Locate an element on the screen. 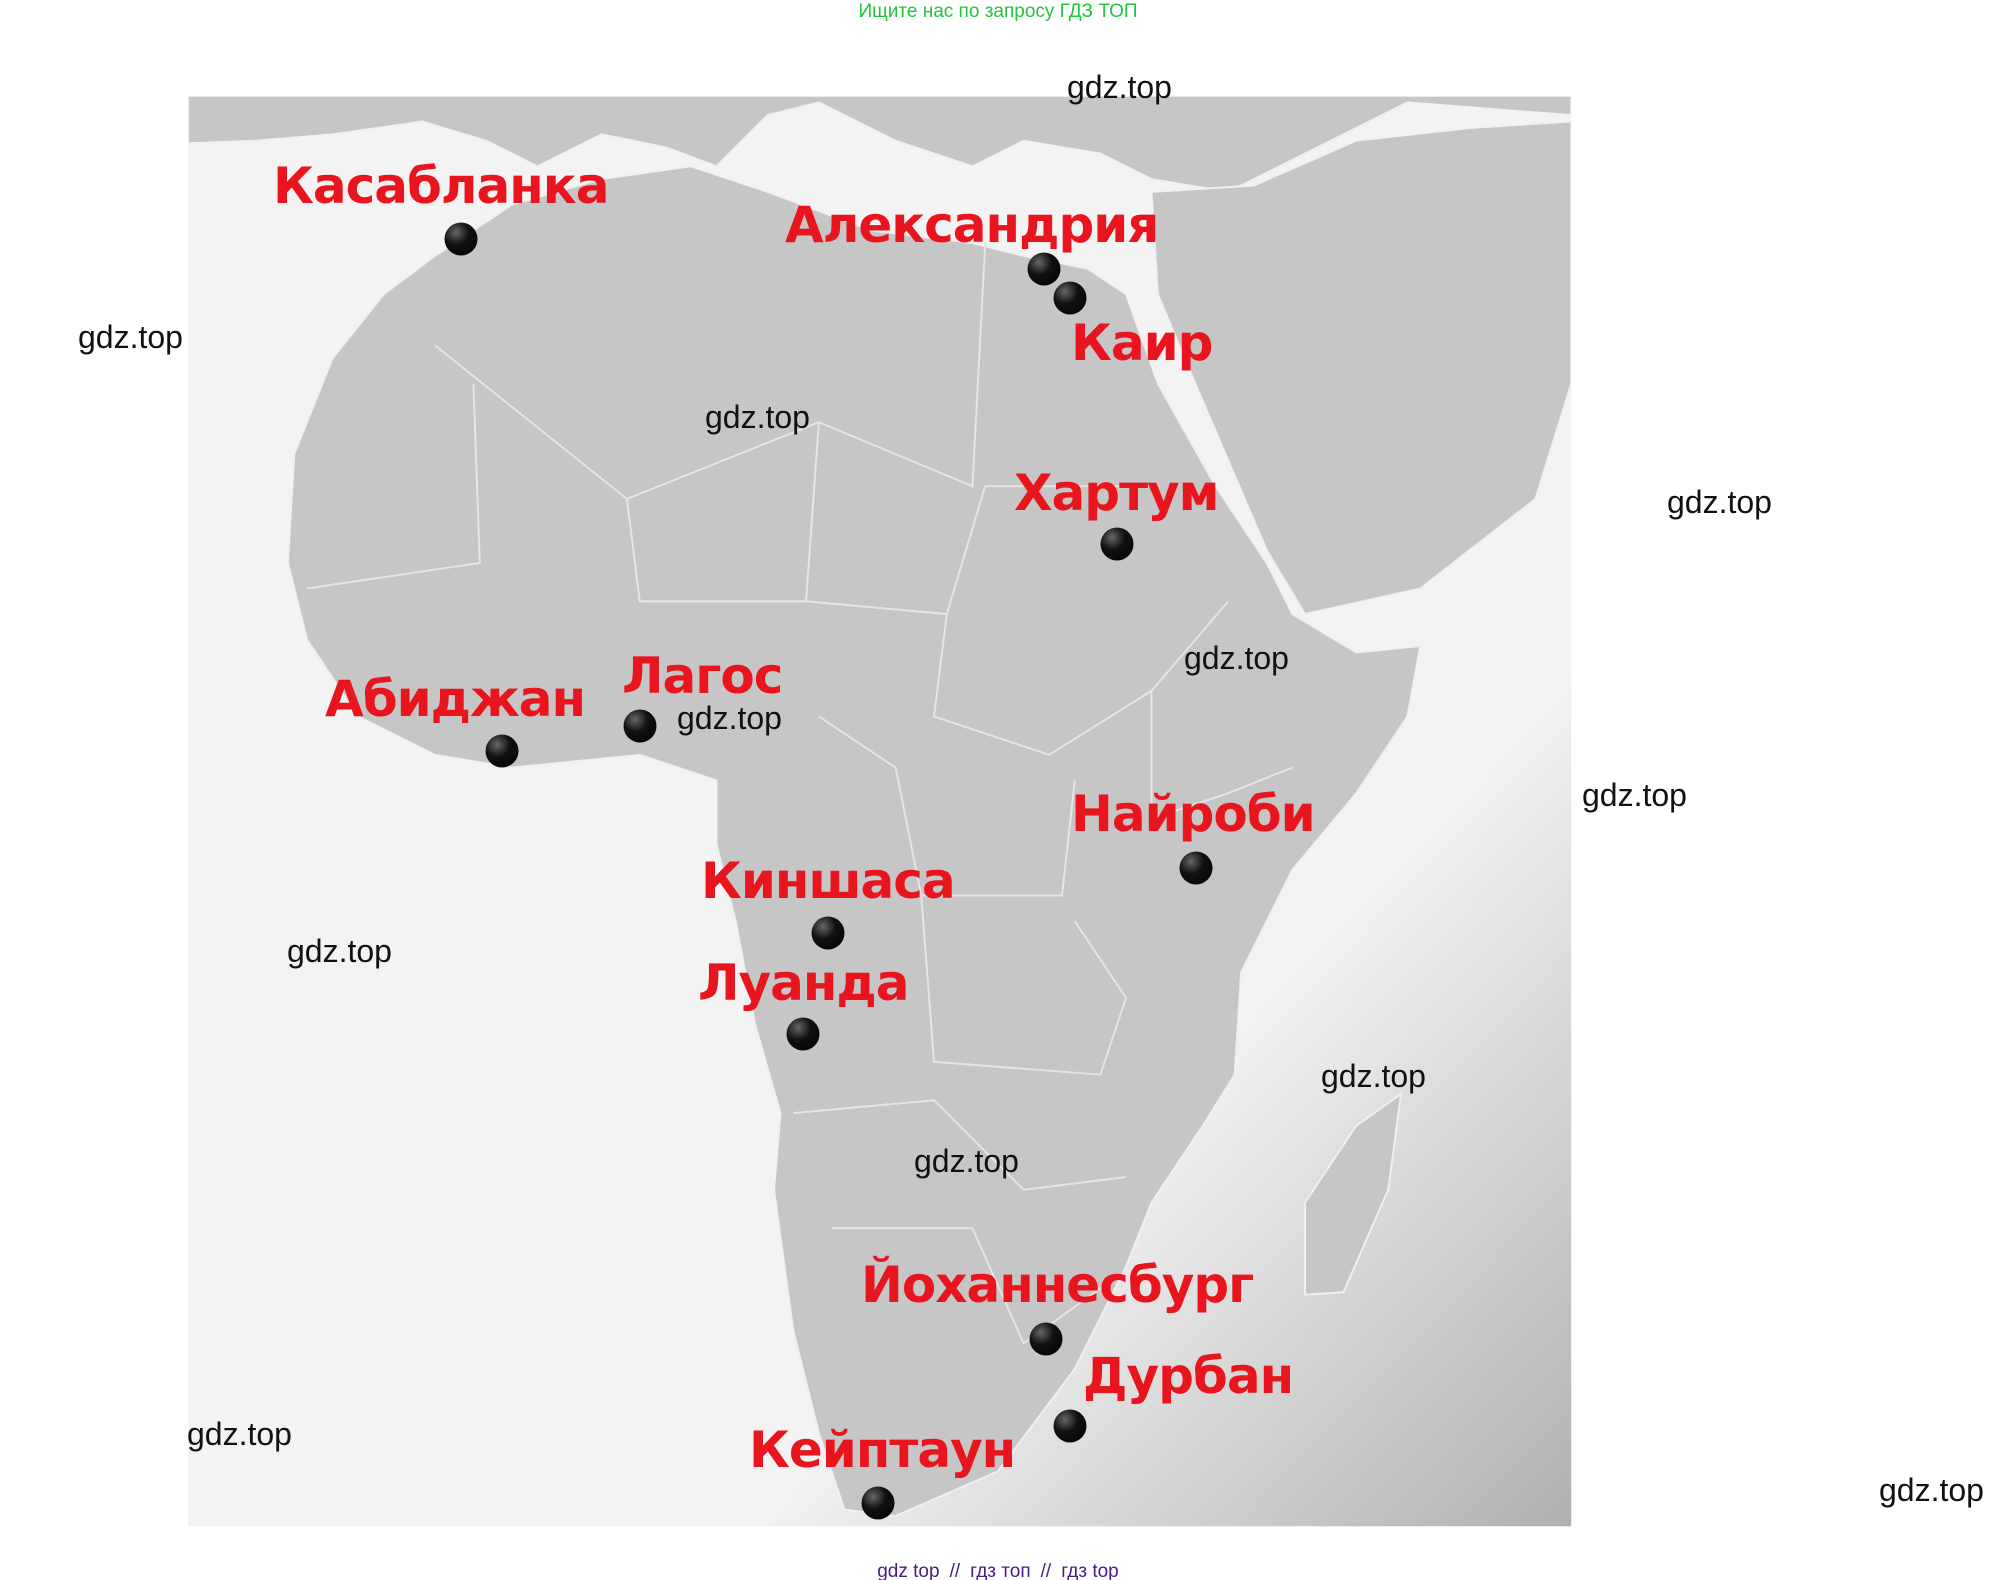 The width and height of the screenshot is (1996, 1580). city-label-cape-town: Кейптаун is located at coordinates (882, 1450).